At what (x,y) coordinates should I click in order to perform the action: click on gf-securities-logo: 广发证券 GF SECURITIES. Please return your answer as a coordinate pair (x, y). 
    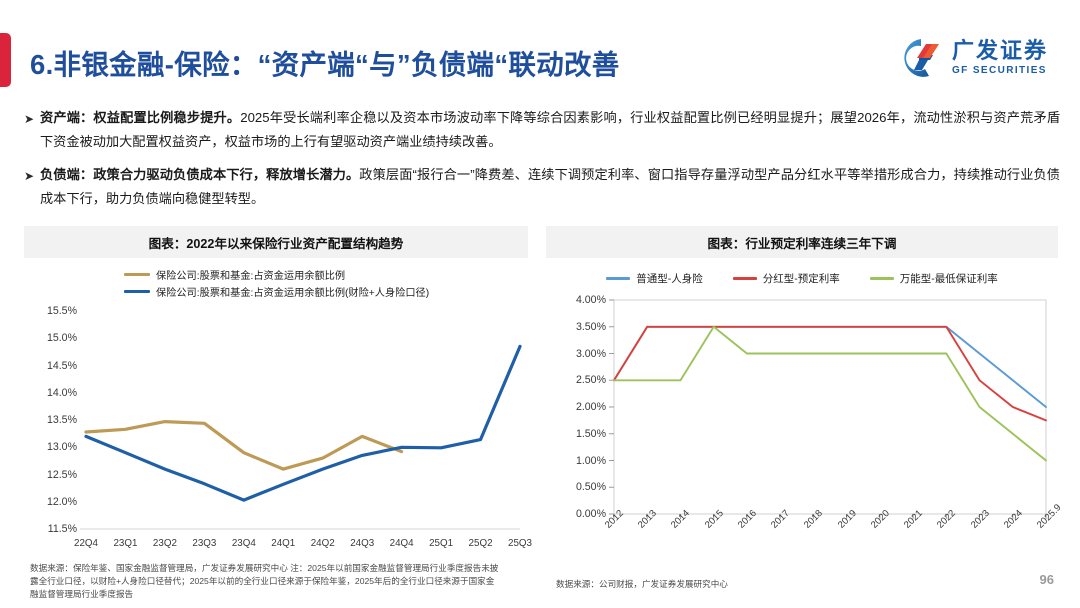
    Looking at the image, I should click on (973, 58).